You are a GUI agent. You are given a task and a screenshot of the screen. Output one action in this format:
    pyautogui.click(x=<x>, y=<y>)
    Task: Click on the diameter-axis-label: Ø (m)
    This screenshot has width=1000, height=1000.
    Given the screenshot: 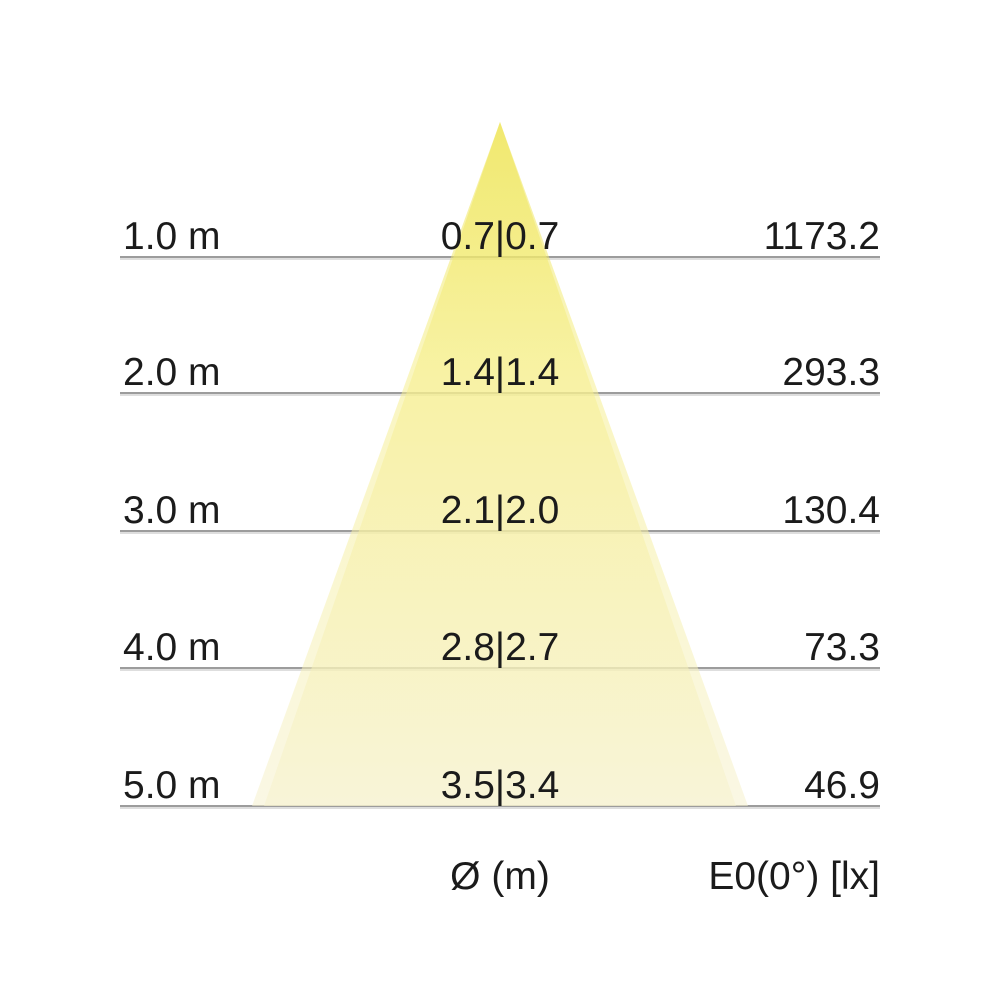 What is the action you would take?
    pyautogui.click(x=500, y=876)
    